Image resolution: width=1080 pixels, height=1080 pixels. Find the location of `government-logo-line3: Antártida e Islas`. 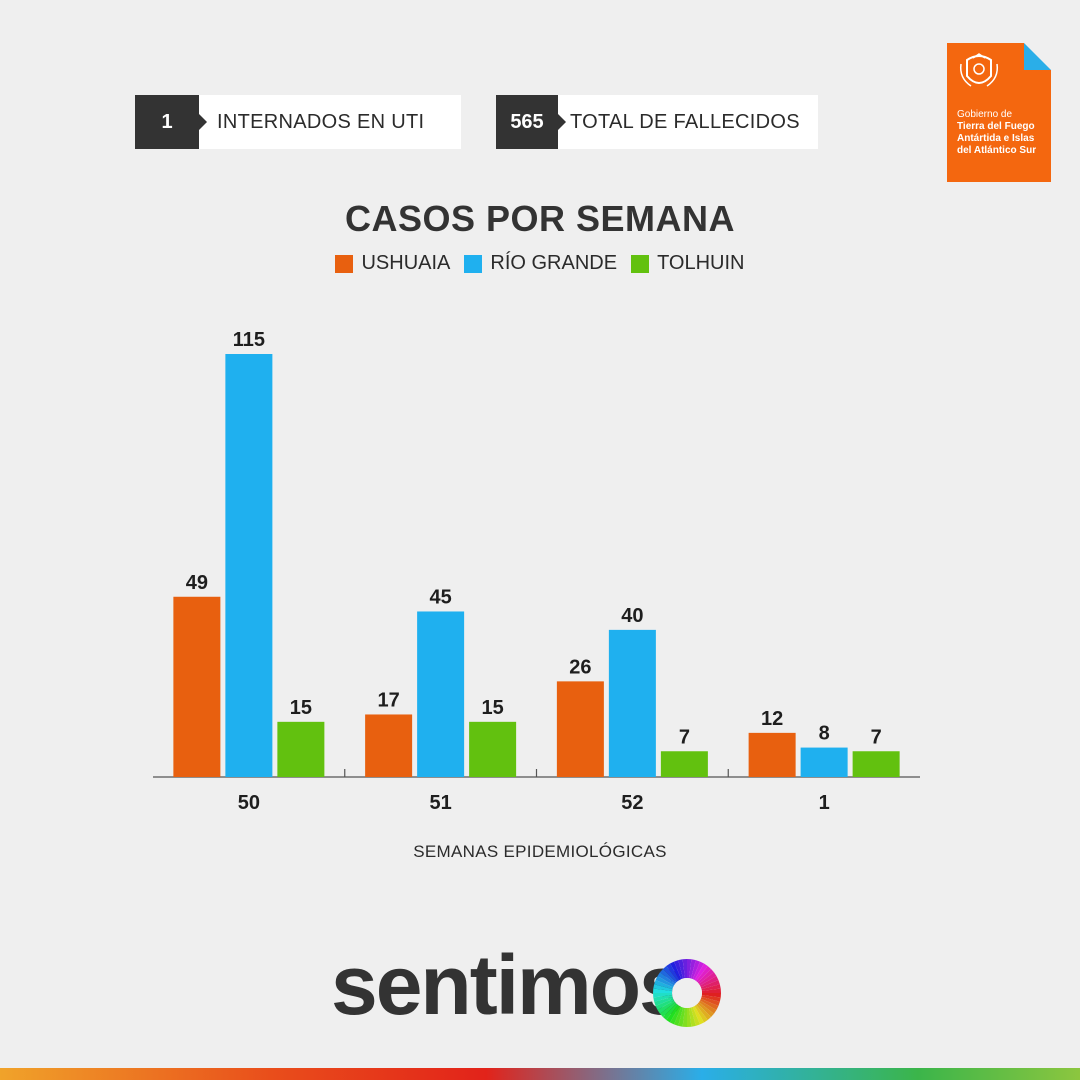

government-logo-line3: Antártida e Islas is located at coordinates (996, 138).